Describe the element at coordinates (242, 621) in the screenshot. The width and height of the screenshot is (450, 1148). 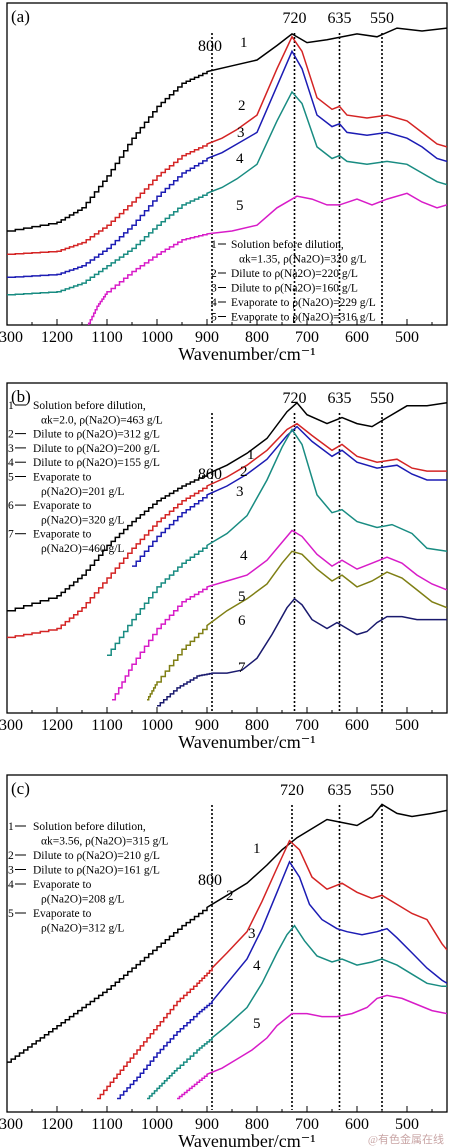
I see `curve-label-6: 6` at that location.